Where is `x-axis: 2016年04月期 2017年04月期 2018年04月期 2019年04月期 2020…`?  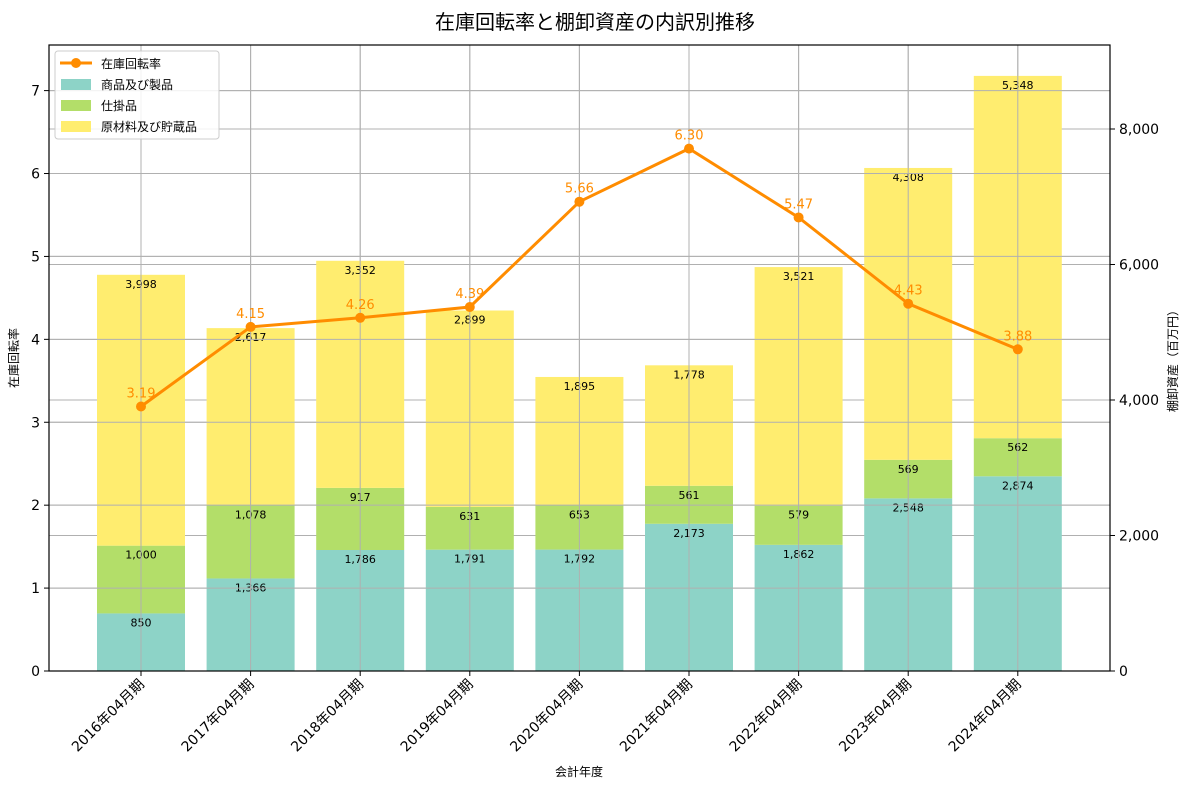
x-axis: 2016年04月期 2017年04月期 2018年04月期 2019年04月期 2020… is located at coordinates (547, 713).